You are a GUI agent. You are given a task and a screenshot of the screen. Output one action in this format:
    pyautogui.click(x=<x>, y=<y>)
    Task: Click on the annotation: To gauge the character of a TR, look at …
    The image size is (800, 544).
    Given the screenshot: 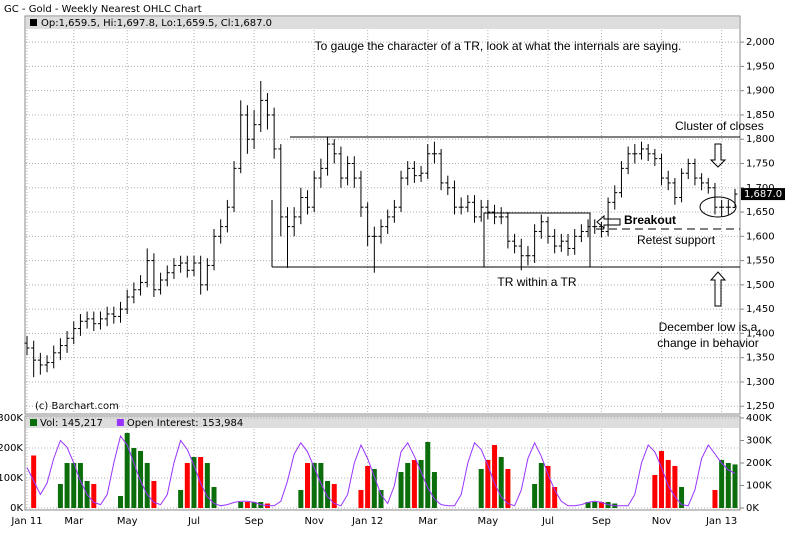 What is the action you would take?
    pyautogui.click(x=498, y=46)
    